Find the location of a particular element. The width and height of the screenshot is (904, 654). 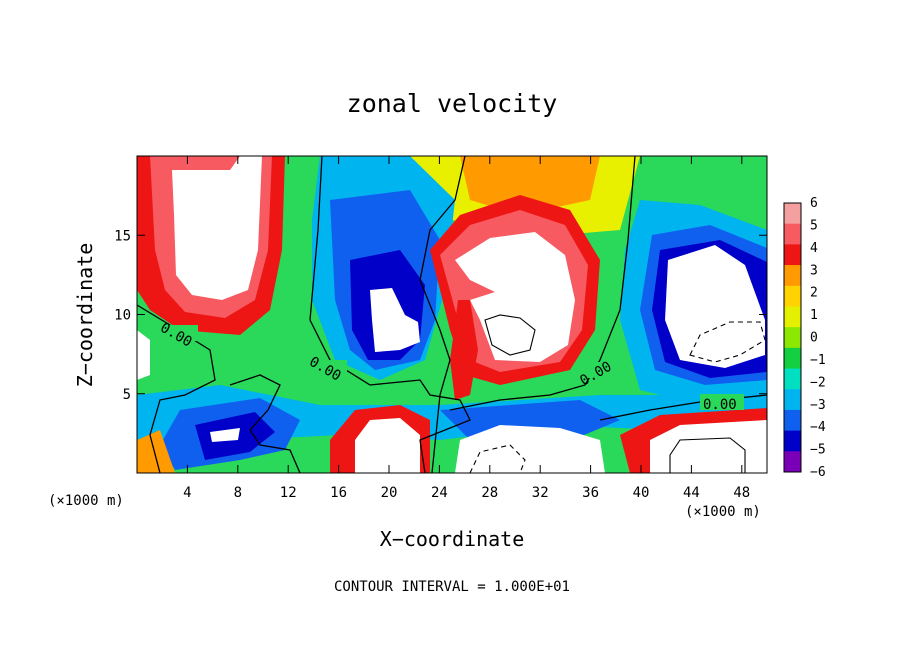

x-axis-label: X−coordinate is located at coordinates (452, 539).